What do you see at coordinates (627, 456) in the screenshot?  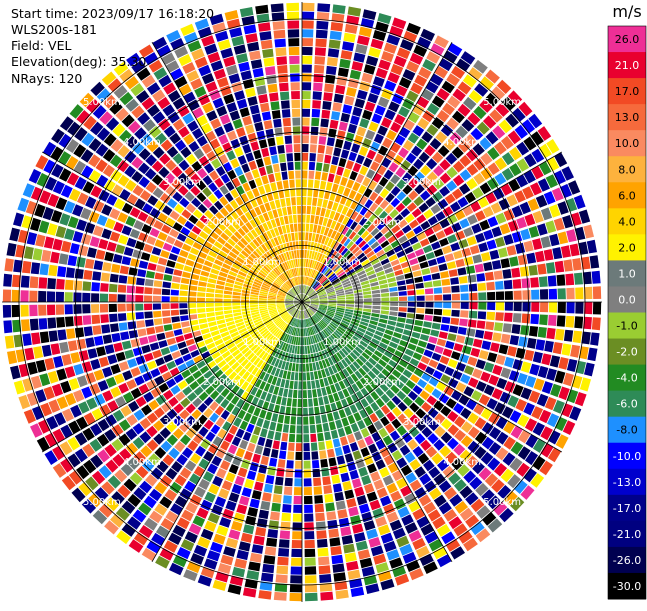 I see `colorbar-tick-label: -10.0` at bounding box center [627, 456].